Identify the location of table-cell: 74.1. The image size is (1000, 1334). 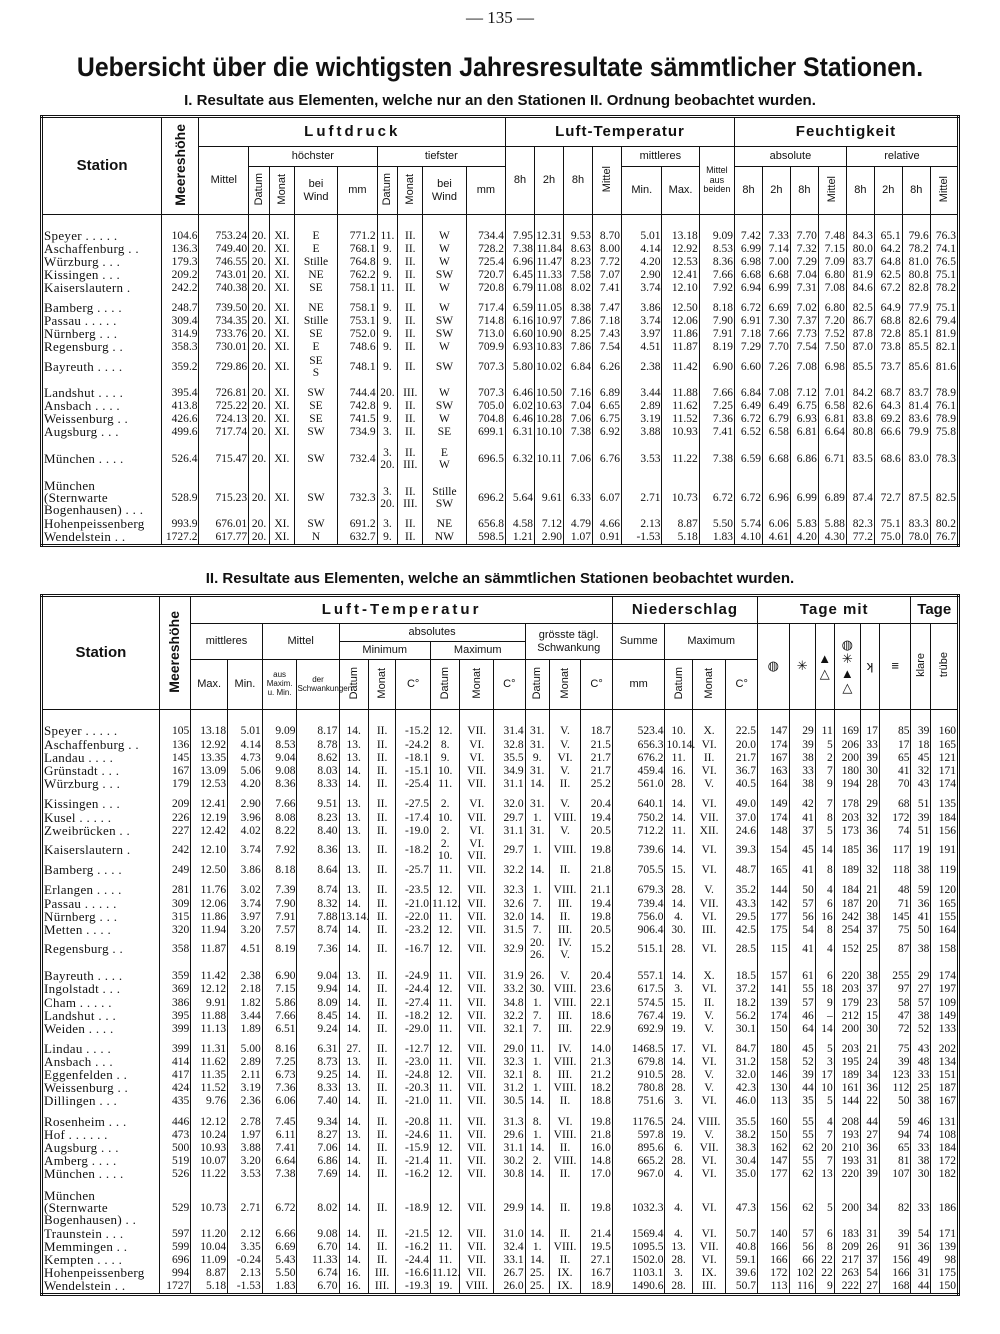
(944, 249).